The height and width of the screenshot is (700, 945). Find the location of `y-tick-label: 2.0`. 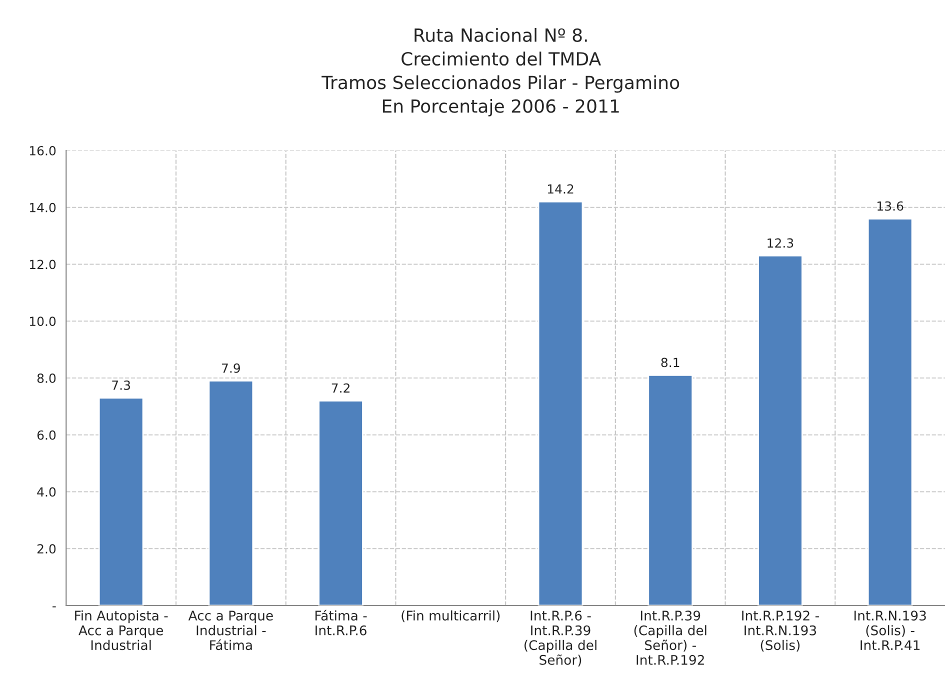

y-tick-label: 2.0 is located at coordinates (46, 549).